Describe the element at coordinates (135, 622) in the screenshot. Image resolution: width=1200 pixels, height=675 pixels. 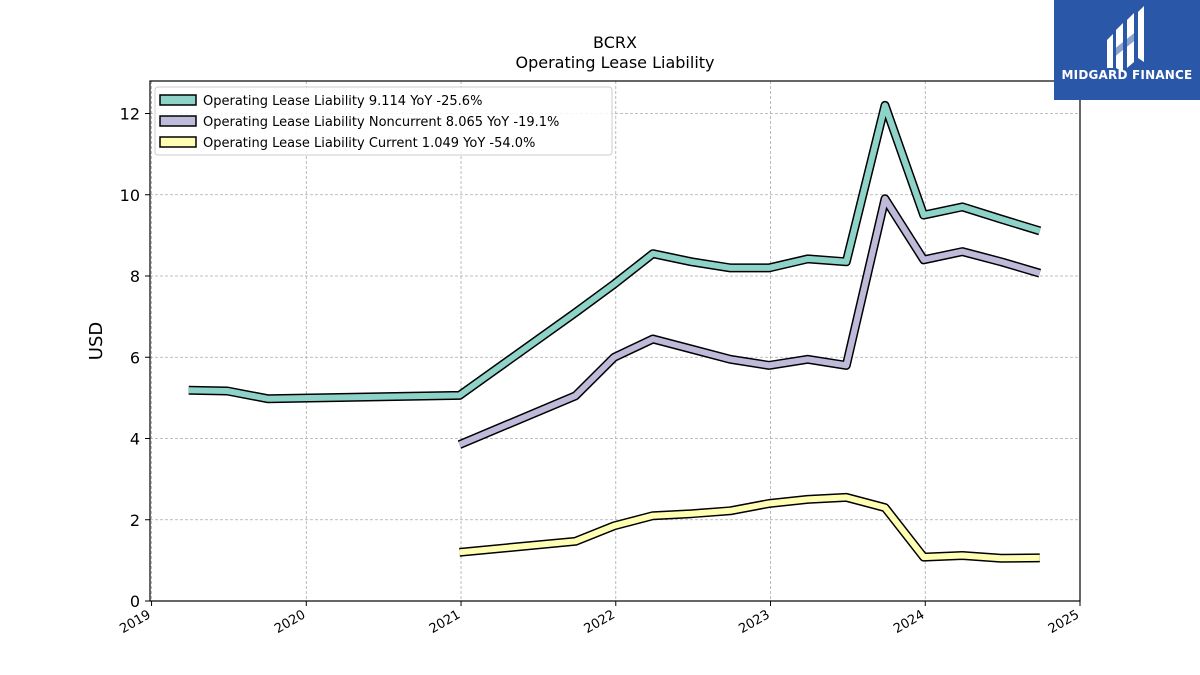
I see `x-tick-label: 2019` at that location.